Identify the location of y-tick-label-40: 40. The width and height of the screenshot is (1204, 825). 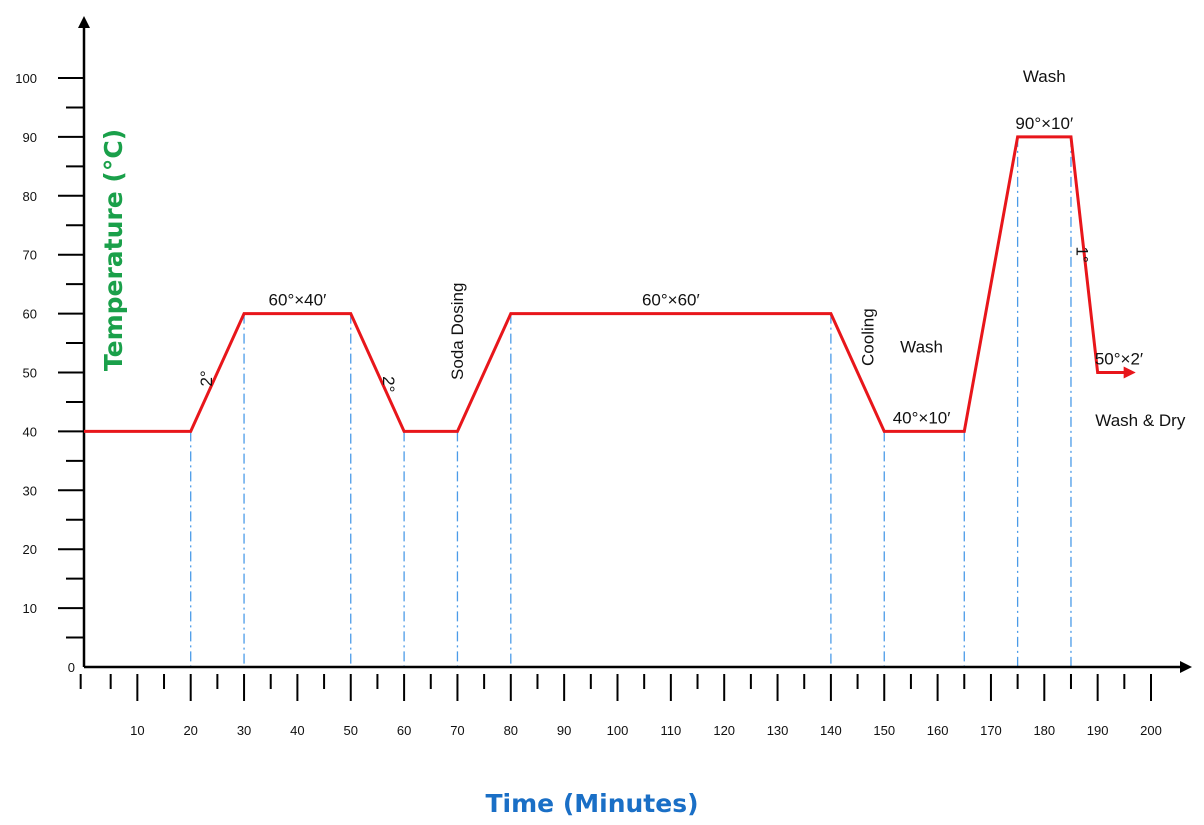
(30, 431).